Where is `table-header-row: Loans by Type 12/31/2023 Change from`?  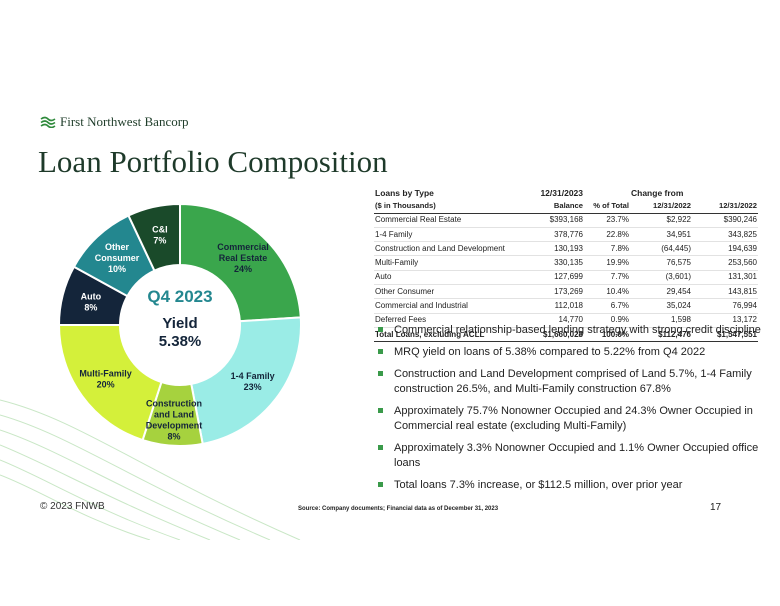 table-header-row: Loans by Type 12/31/2023 Change from is located at coordinates (566, 192).